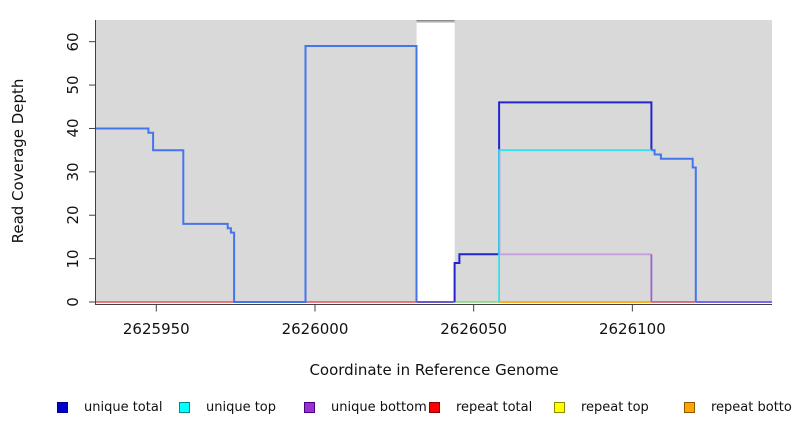 The image size is (792, 432). Describe the element at coordinates (156, 329) in the screenshot. I see `x-tick-label: 2625950` at that location.